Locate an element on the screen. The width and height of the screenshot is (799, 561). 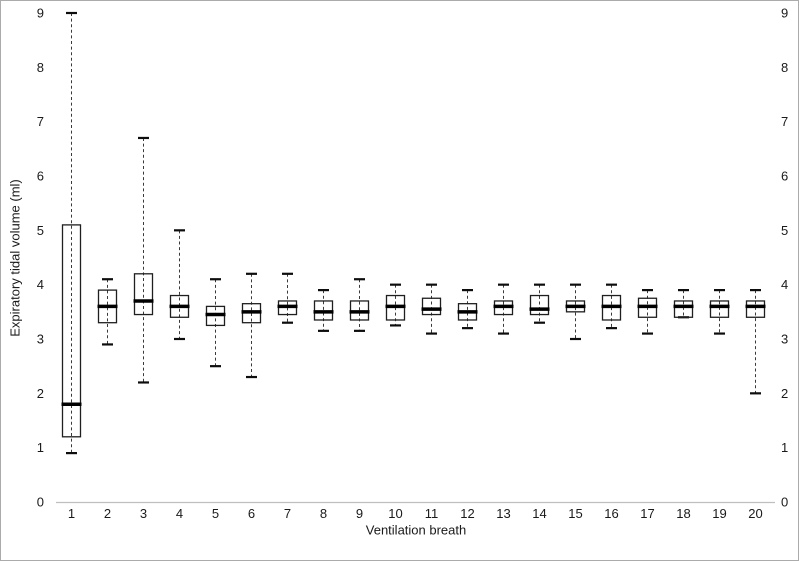
x-tick-label: 11 is located at coordinates (432, 513).